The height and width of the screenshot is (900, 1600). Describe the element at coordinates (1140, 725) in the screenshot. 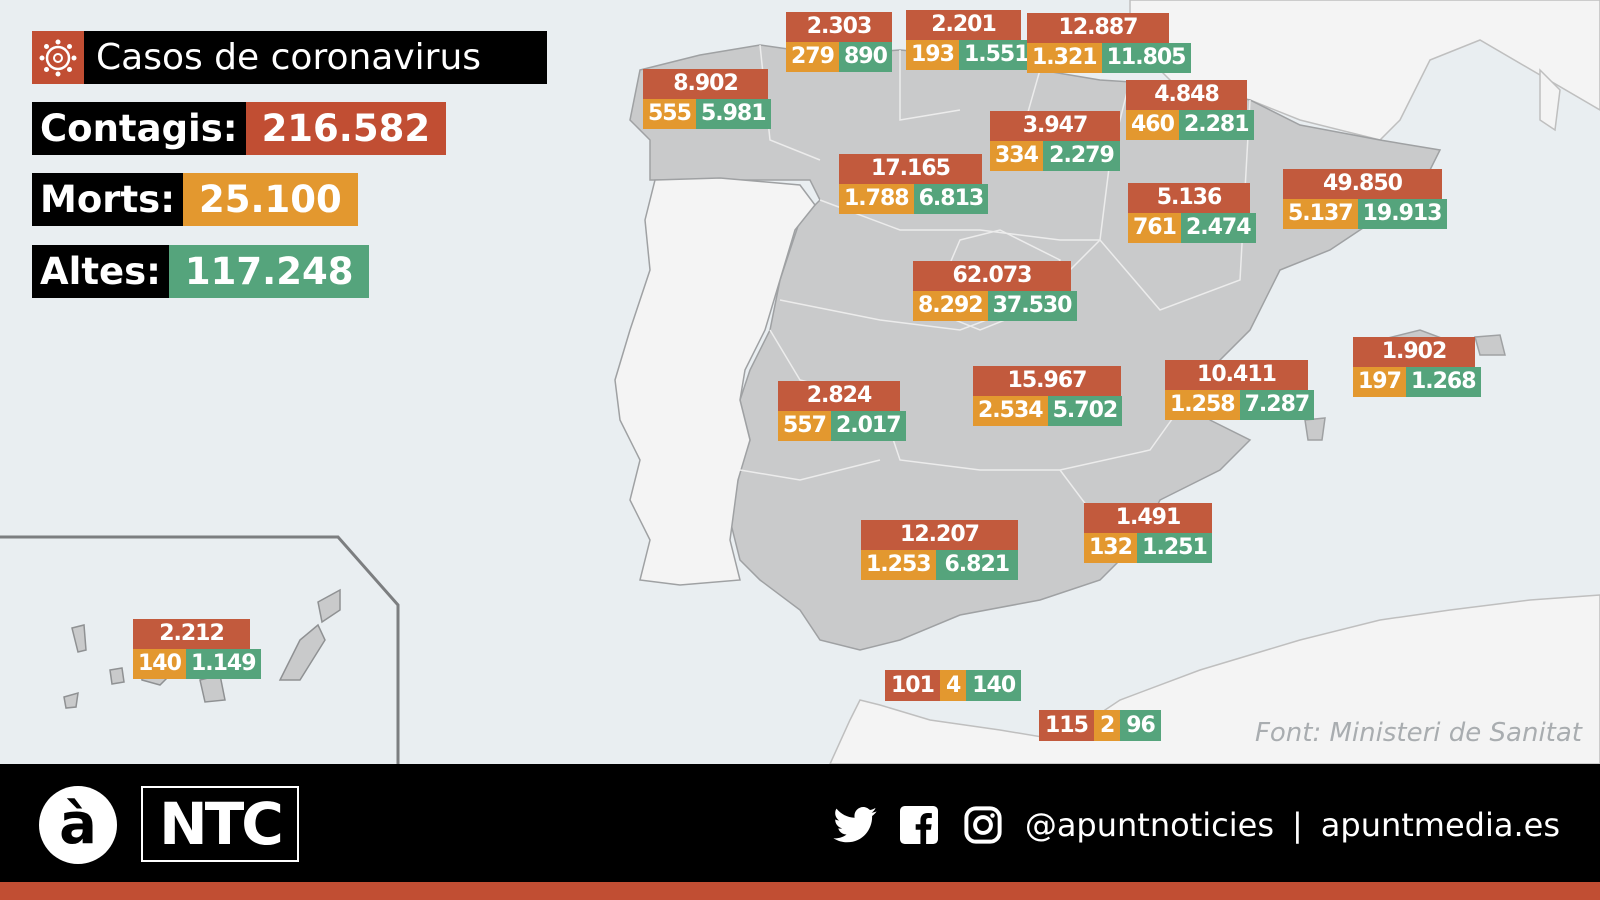

I see `region-recovered: 96` at that location.